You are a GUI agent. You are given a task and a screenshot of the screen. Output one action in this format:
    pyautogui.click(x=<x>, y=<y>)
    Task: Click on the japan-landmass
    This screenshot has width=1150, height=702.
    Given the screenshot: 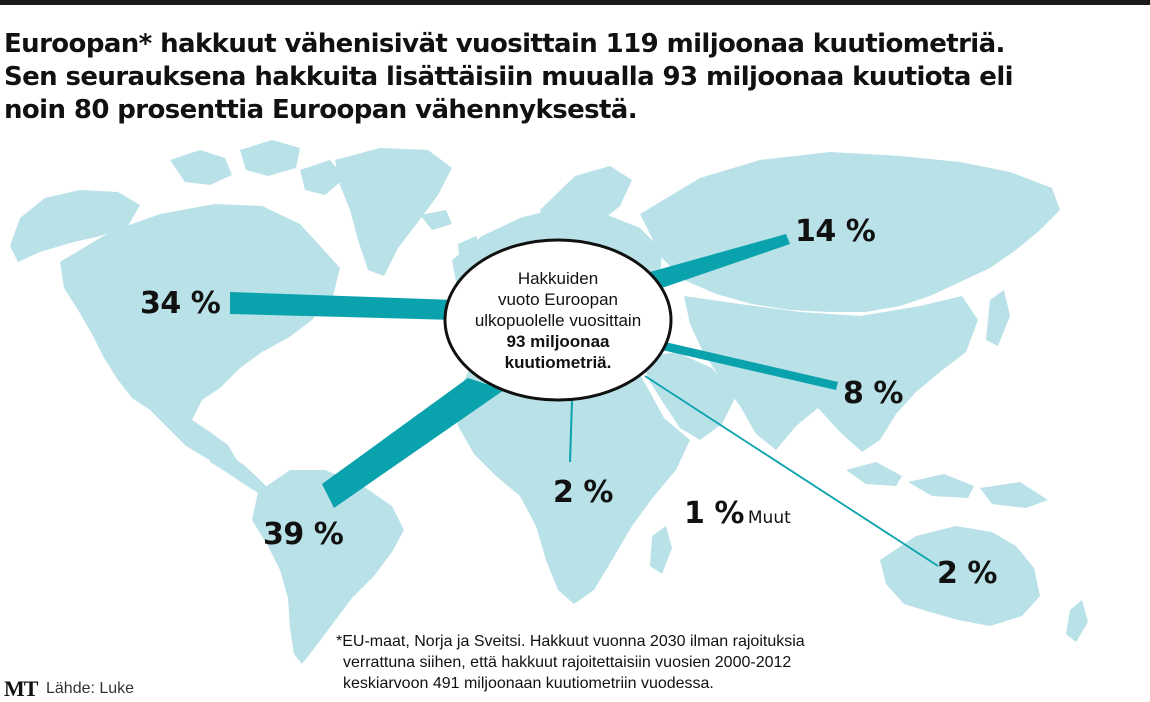 What is the action you would take?
    pyautogui.click(x=998, y=318)
    